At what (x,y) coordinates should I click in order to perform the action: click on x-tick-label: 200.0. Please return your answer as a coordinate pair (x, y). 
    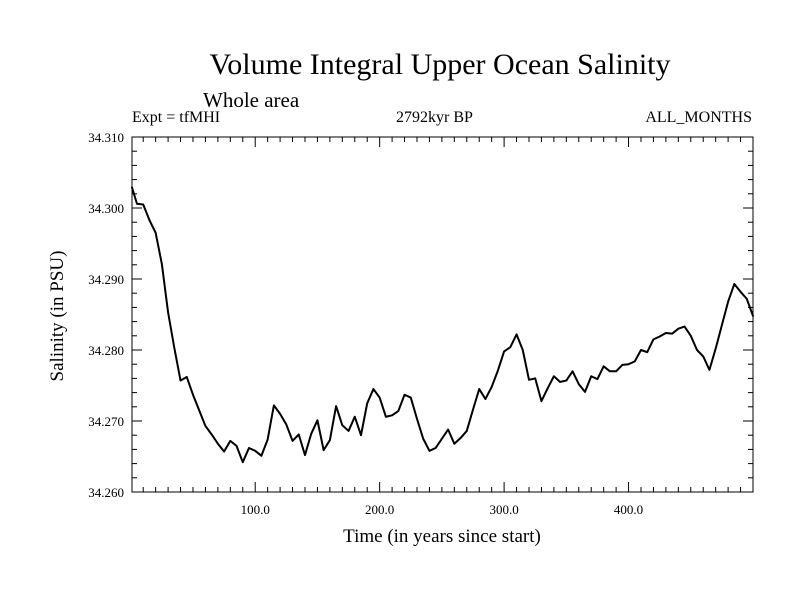
    Looking at the image, I should click on (379, 509).